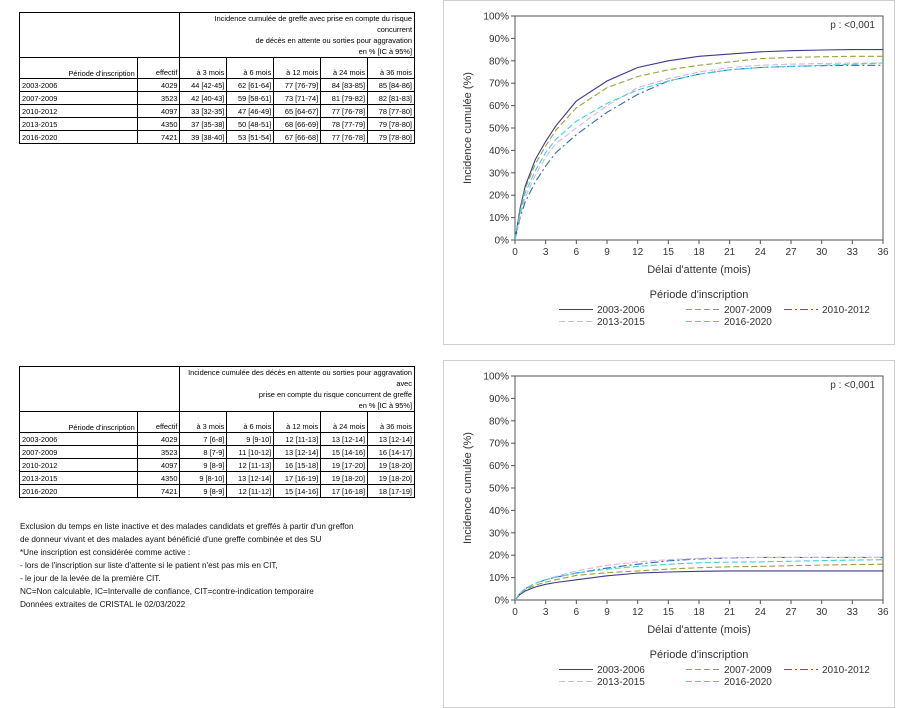 This screenshot has width=900, height=708. I want to click on cell-value: 33 [32-35], so click(203, 111).